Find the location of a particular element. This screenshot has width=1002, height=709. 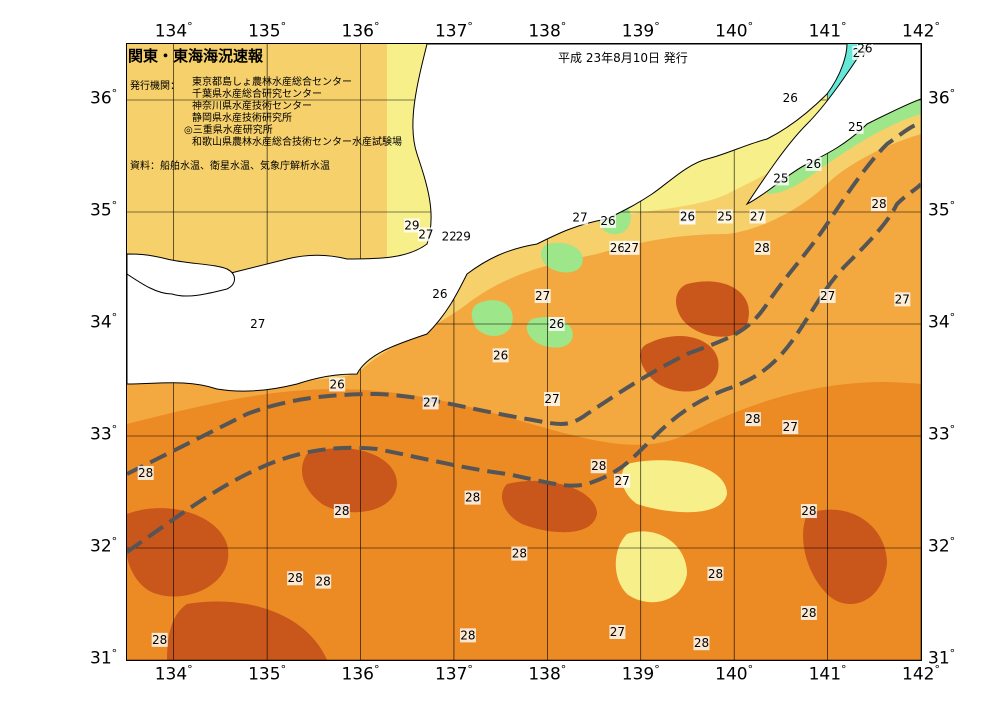

longitude-tick-top: 136° is located at coordinates (360, 31).